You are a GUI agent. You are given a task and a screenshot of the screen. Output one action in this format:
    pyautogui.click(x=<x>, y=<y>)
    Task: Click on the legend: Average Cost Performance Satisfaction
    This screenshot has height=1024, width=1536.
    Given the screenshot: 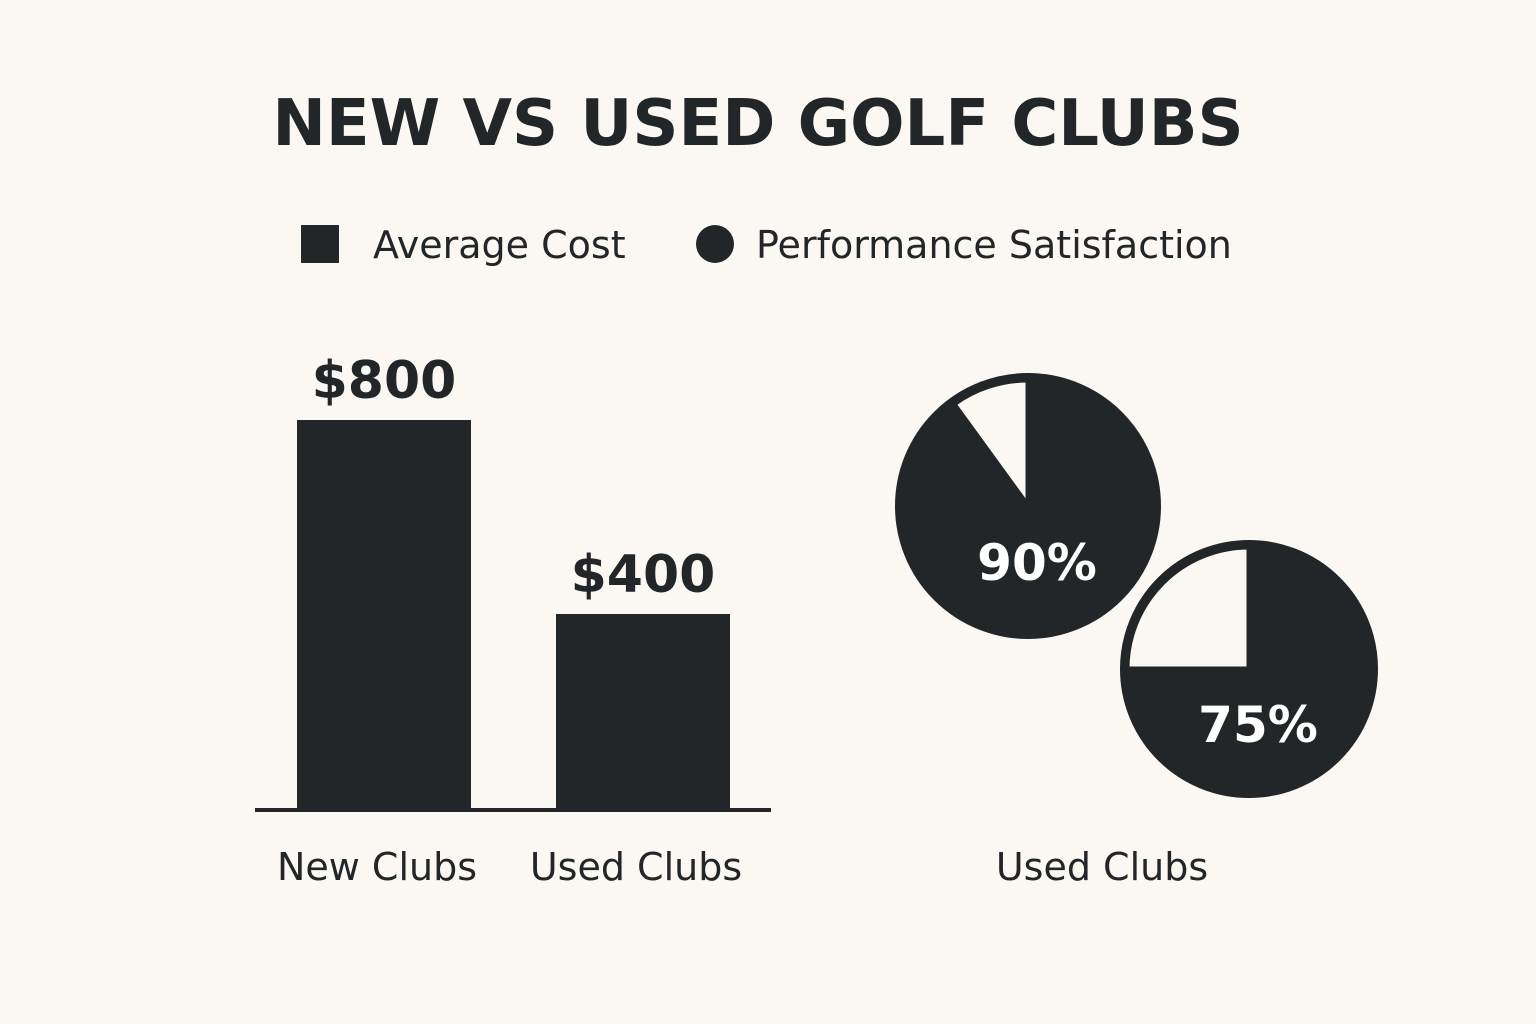 What is the action you would take?
    pyautogui.click(x=766, y=245)
    